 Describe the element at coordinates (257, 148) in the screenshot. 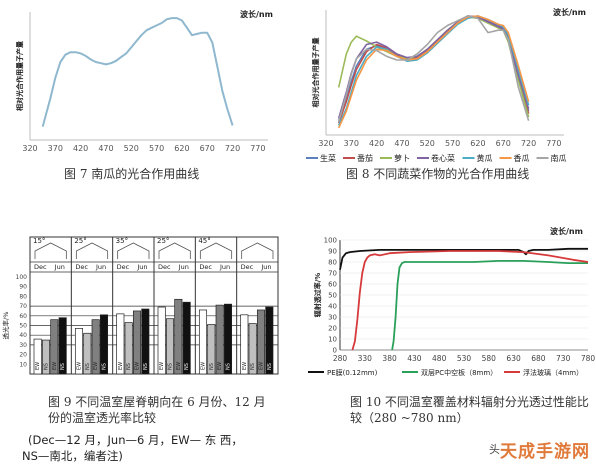

I see `x-tick-label: 770` at that location.